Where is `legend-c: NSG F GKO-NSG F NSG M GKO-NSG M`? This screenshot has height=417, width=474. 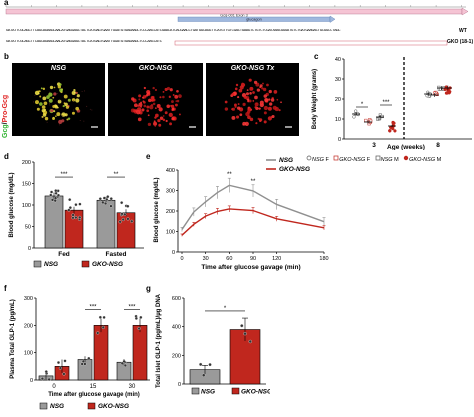
legend-c: NSG F GKO-NSG F NSG M GKO-NSG M is located at coordinates (390, 157).